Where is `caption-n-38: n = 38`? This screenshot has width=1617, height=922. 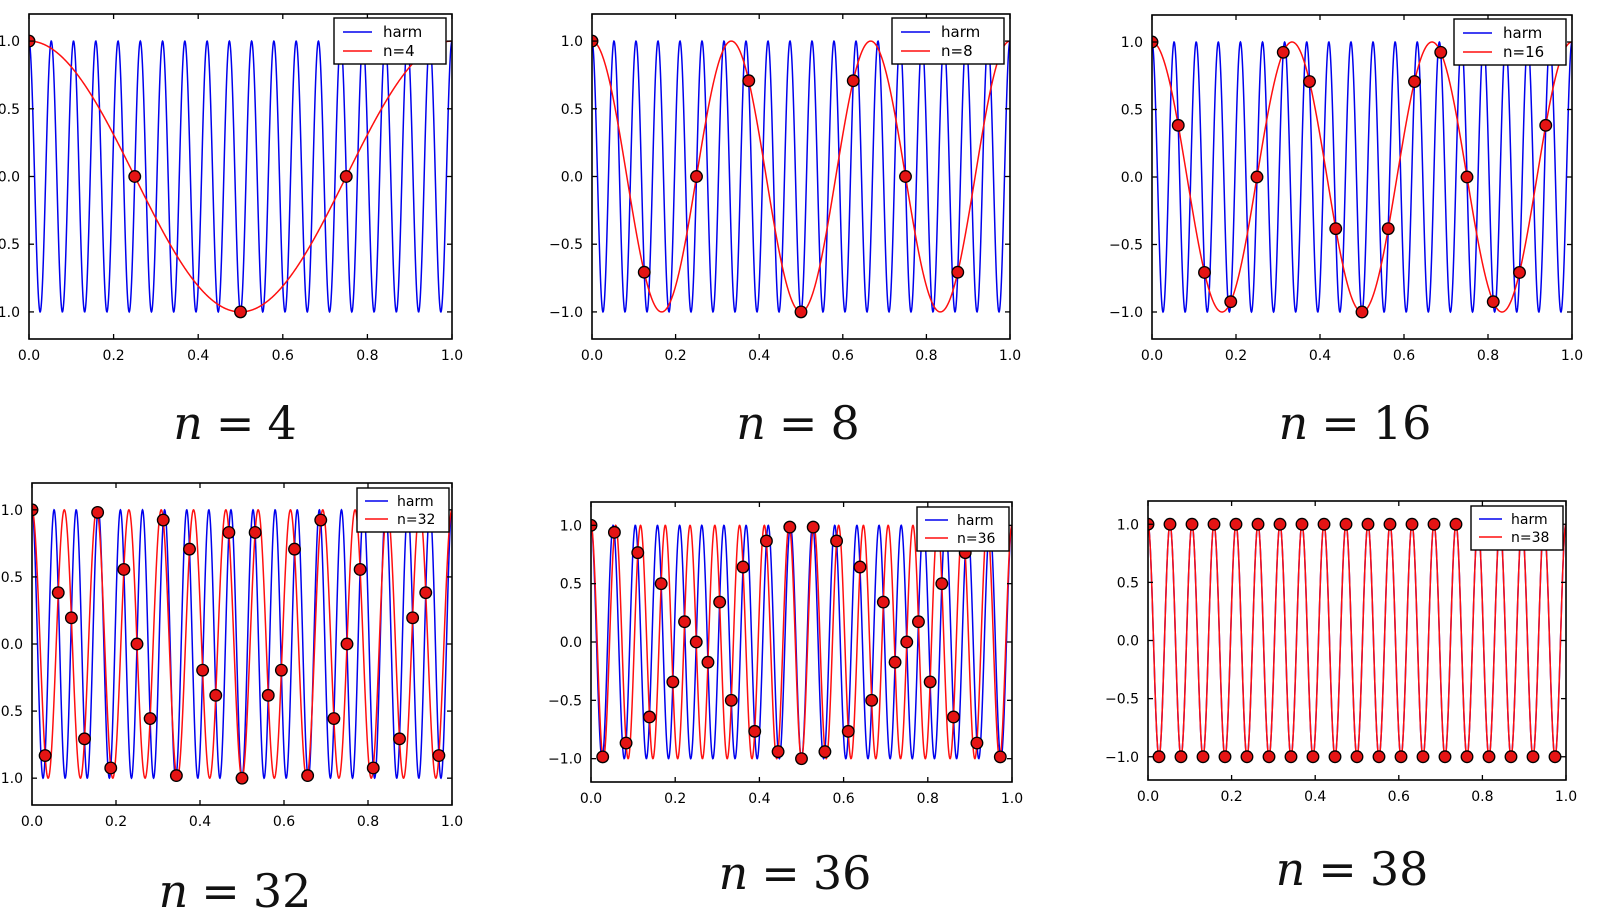
caption-n-38: n = 38 is located at coordinates (1352, 869).